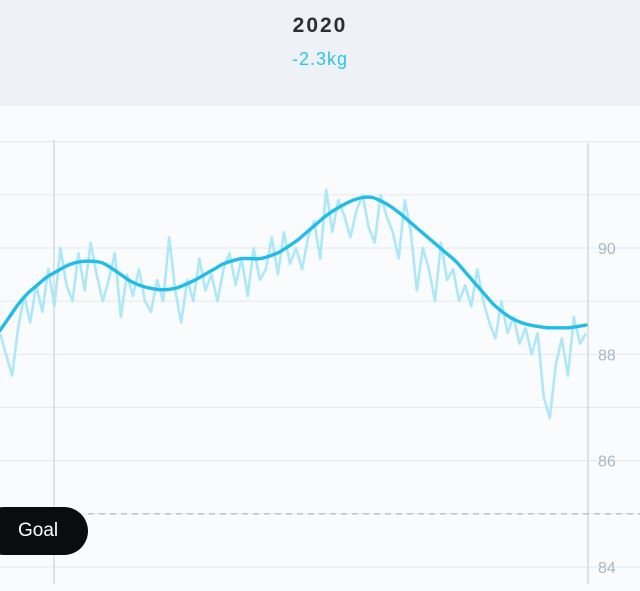  I want to click on y-tick-label: 84, so click(607, 568).